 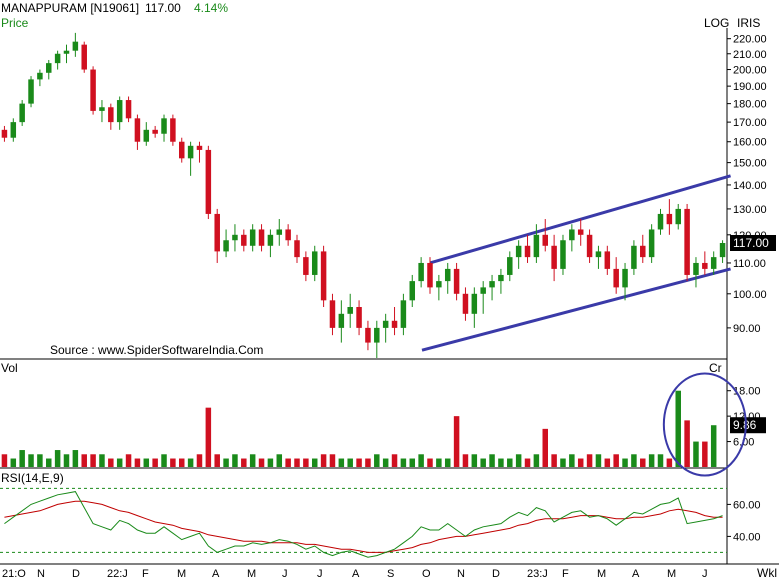 I want to click on last-price-text: 117.00, so click(x=751, y=243).